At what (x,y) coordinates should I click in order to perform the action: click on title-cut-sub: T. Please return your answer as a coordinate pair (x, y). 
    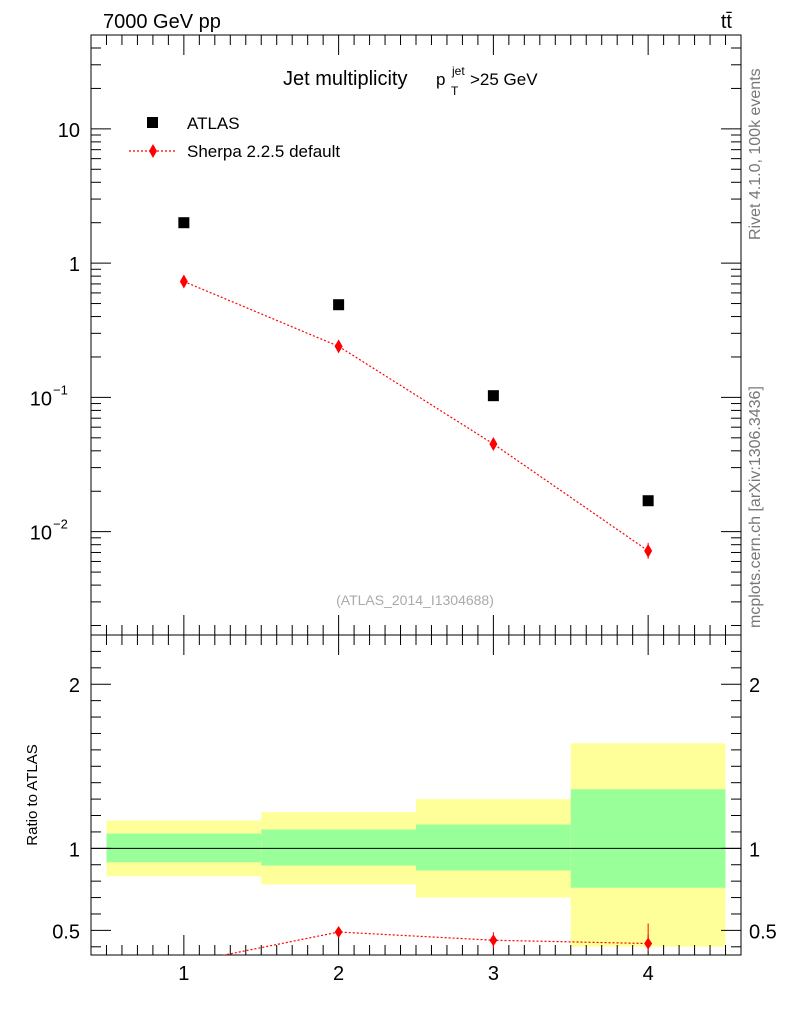
    Looking at the image, I should click on (455, 91).